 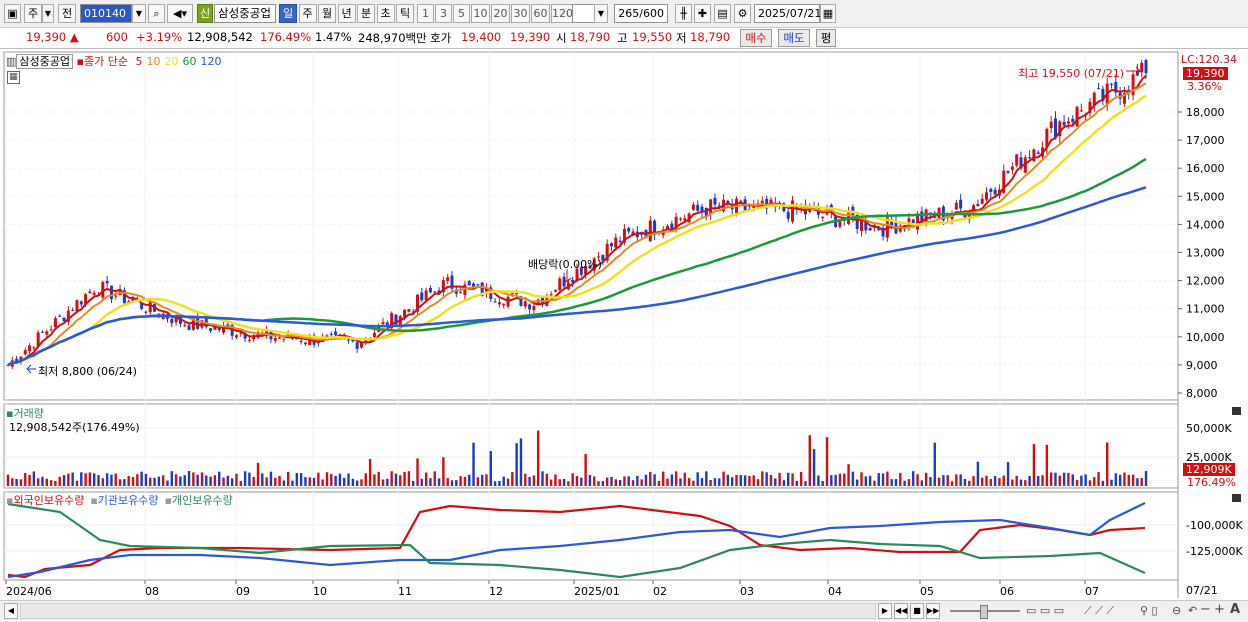 I want to click on zoom-out-icon: ⊖, so click(x=1177, y=610).